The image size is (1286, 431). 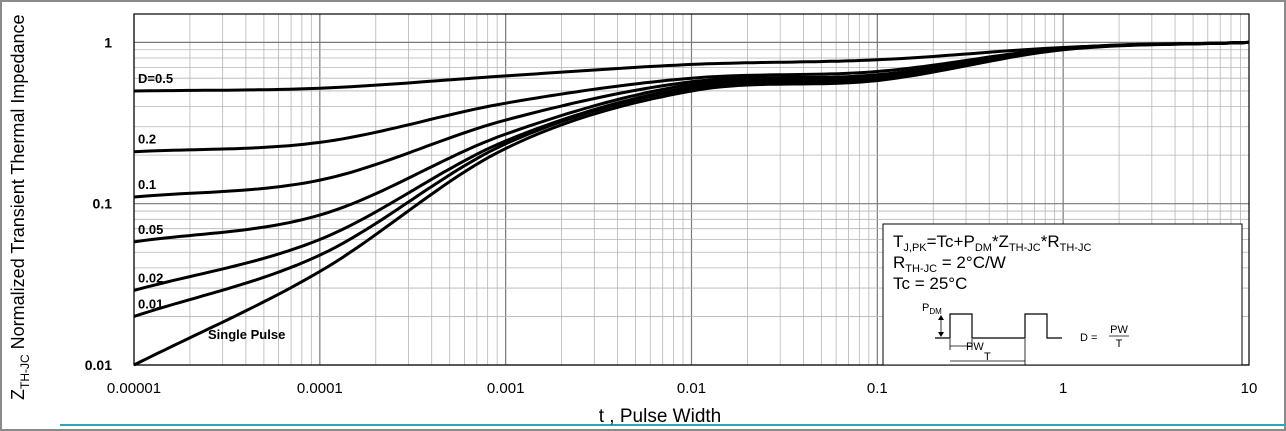 What do you see at coordinates (155, 78) in the screenshot?
I see `series-label: D=0.5` at bounding box center [155, 78].